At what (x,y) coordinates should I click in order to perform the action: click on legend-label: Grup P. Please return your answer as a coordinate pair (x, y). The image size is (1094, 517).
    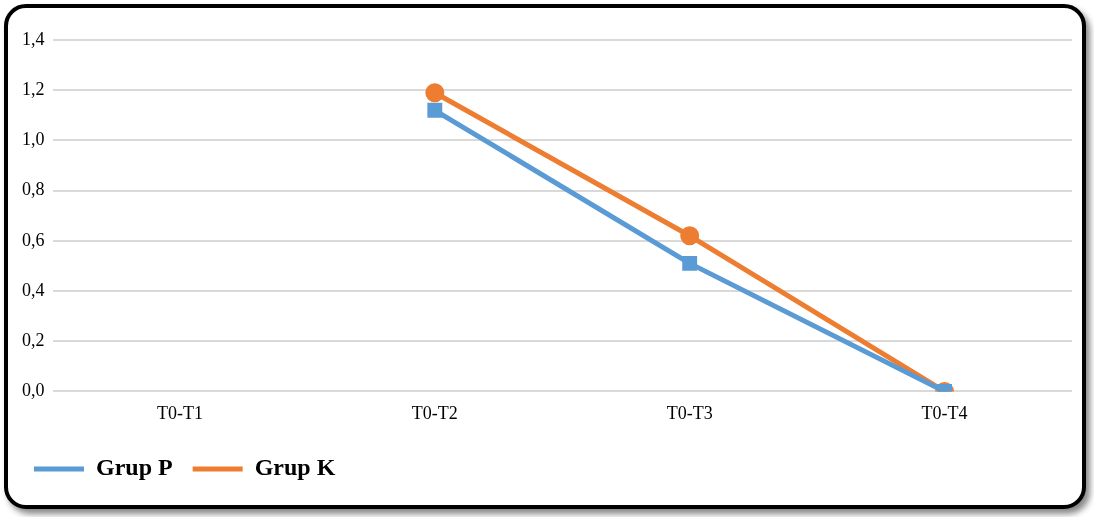
    Looking at the image, I should click on (134, 467).